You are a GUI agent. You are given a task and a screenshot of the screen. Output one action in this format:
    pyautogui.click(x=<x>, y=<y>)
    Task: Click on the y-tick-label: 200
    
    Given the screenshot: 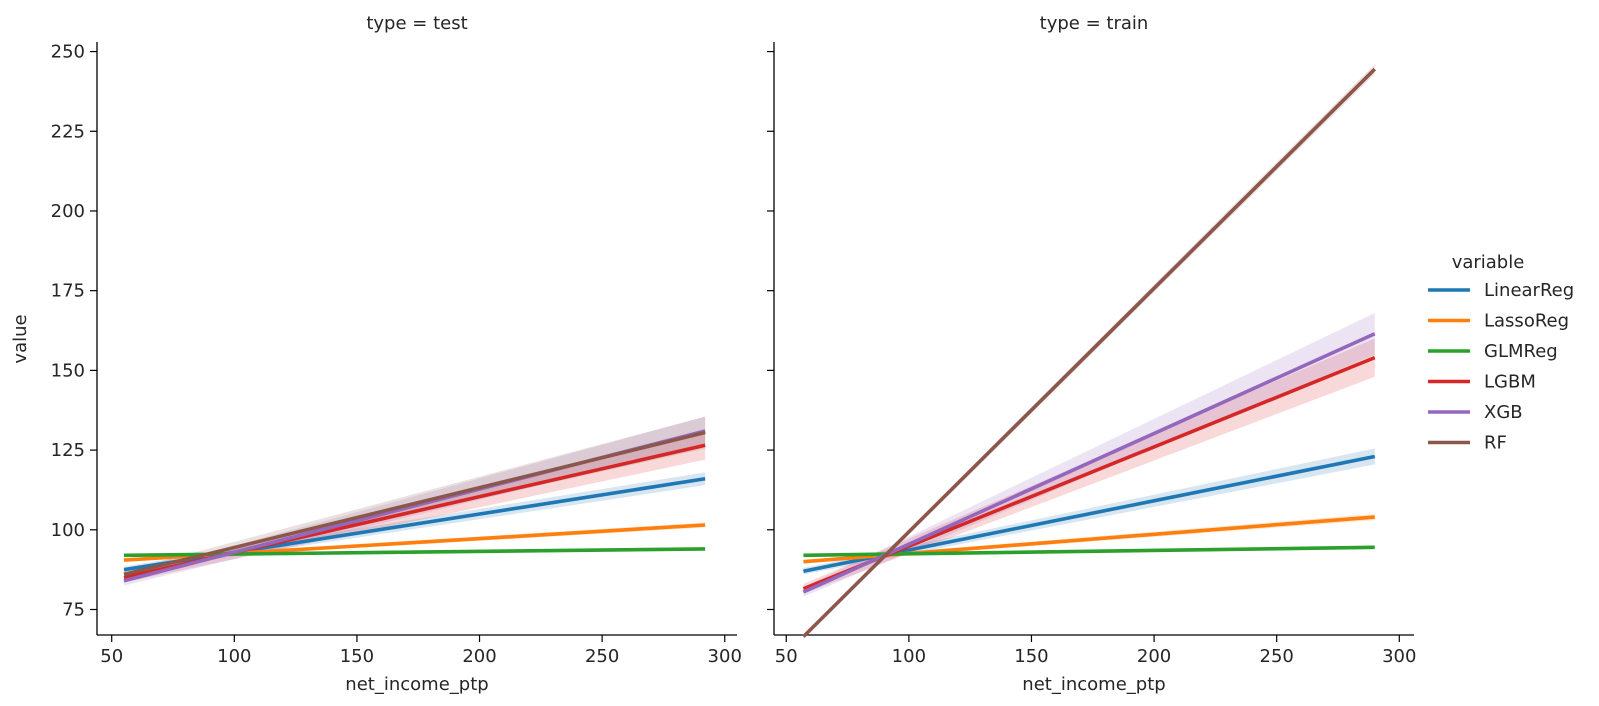 What is the action you would take?
    pyautogui.click(x=68, y=211)
    